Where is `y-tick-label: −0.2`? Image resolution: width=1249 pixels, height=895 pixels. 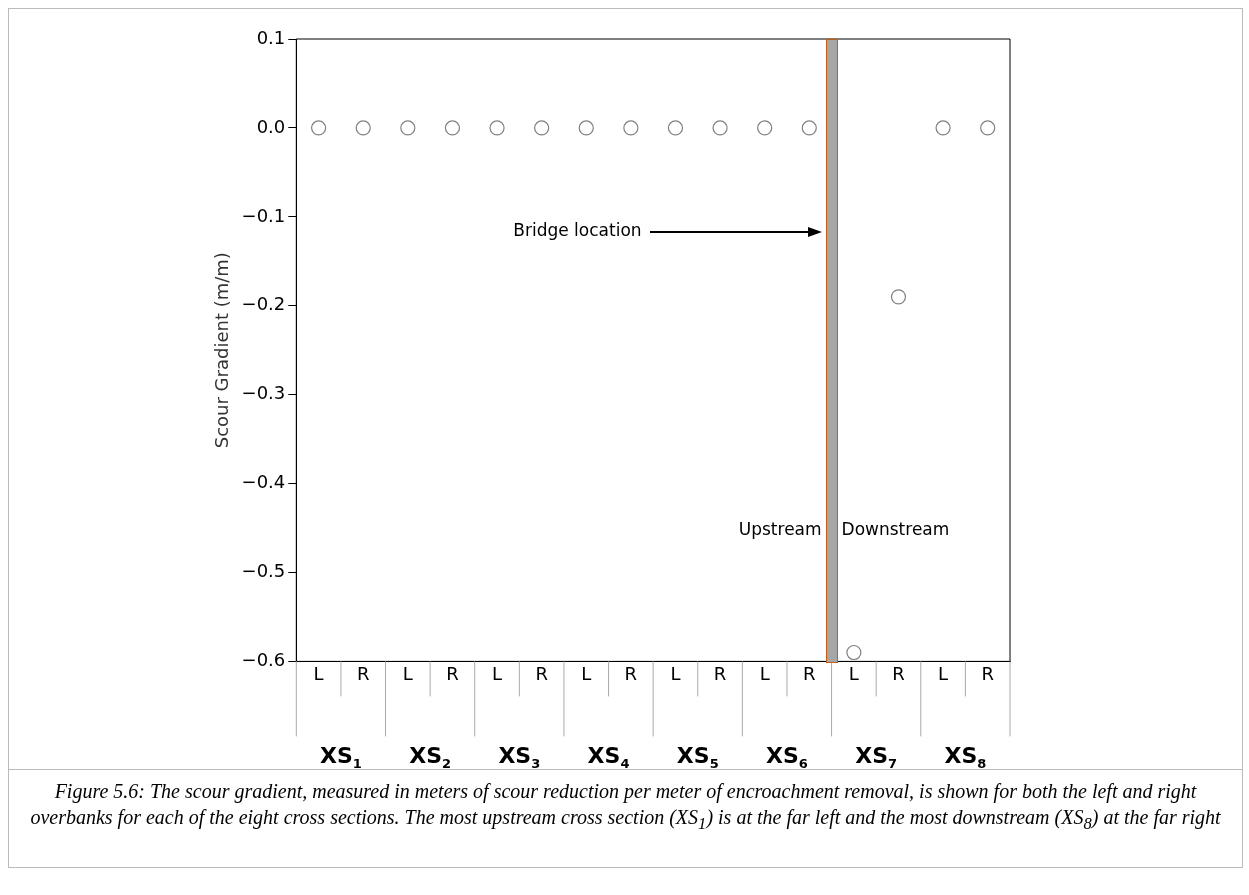
y-tick-label: −0.2 is located at coordinates (263, 304).